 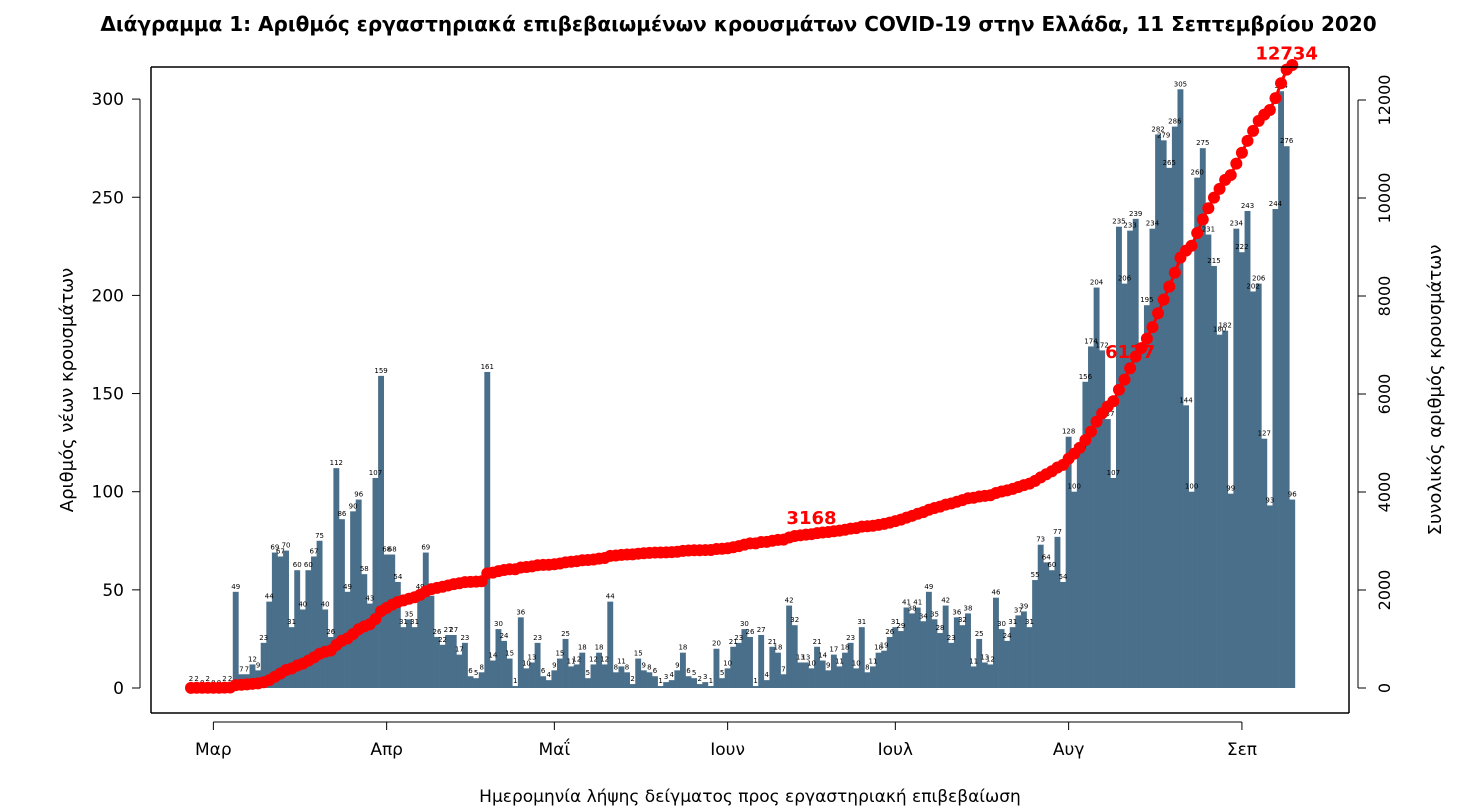 I want to click on bar-value-label: 70, so click(x=286, y=546).